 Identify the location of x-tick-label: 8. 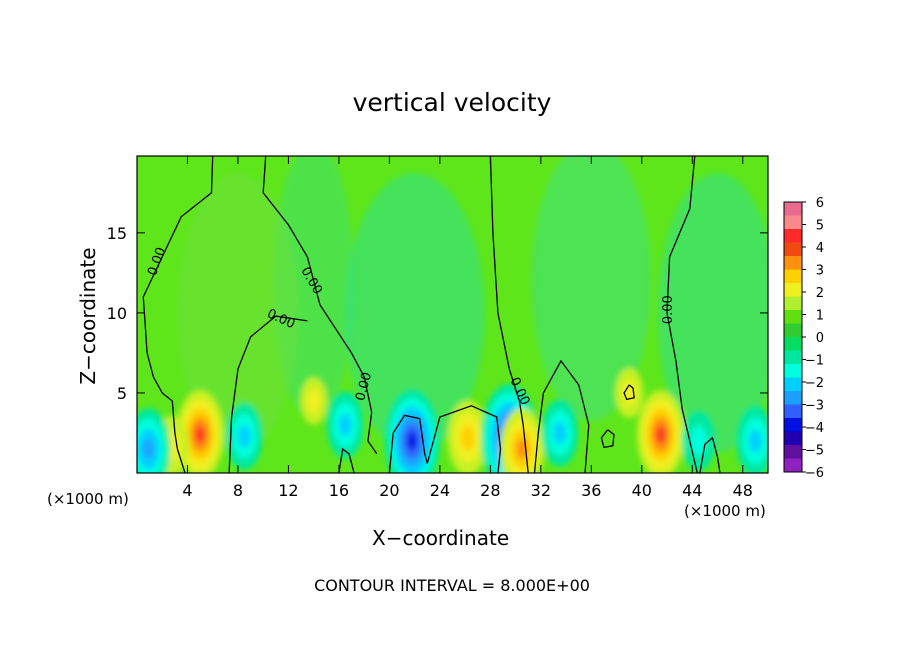
(238, 490).